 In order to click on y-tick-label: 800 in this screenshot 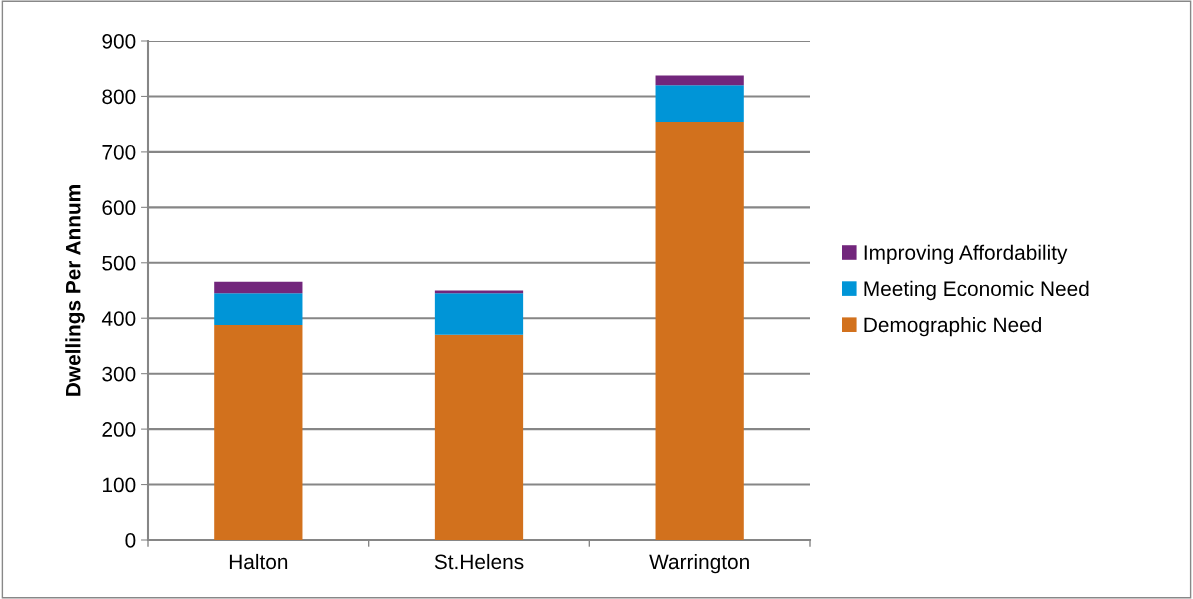, I will do `click(119, 97)`.